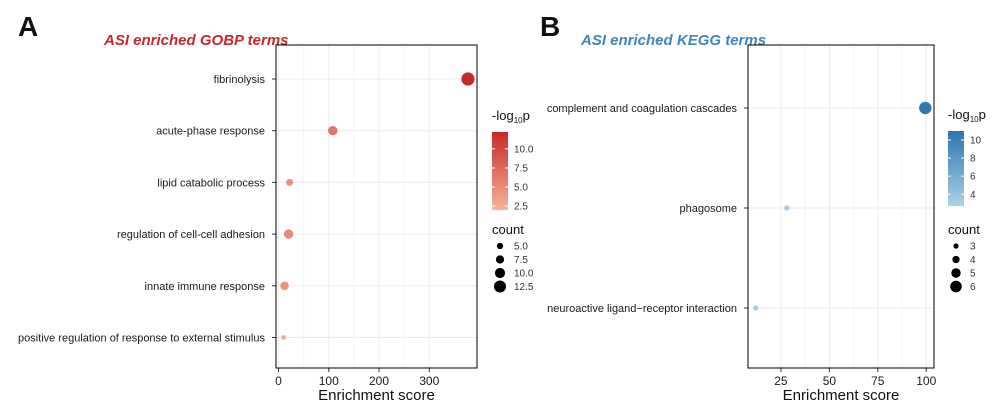 The width and height of the screenshot is (1007, 414). What do you see at coordinates (521, 188) in the screenshot?
I see `color-bar-label: 5.0` at bounding box center [521, 188].